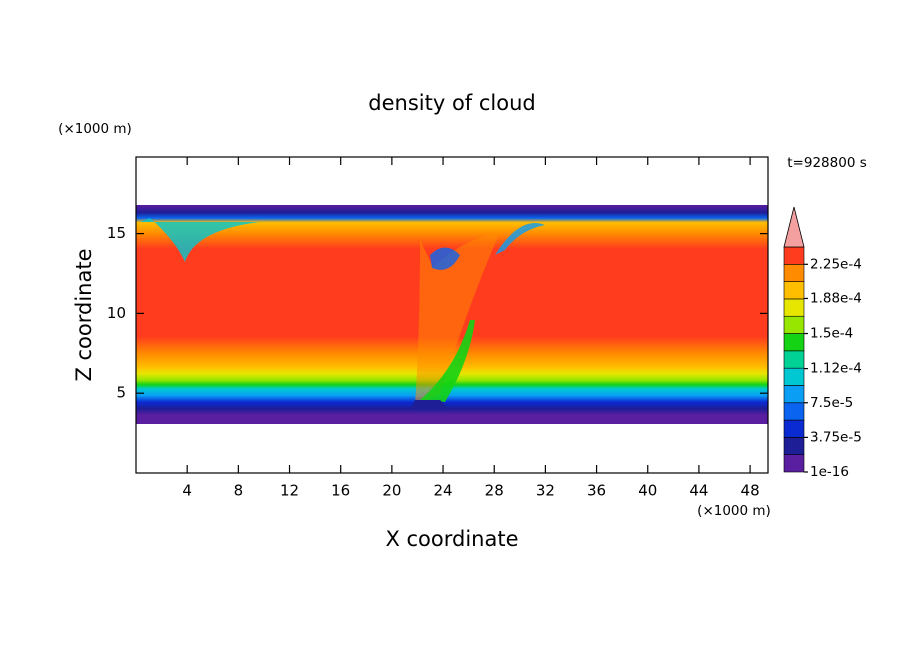  Describe the element at coordinates (836, 298) in the screenshot. I see `colorbar-label: 1.88e-4` at that location.